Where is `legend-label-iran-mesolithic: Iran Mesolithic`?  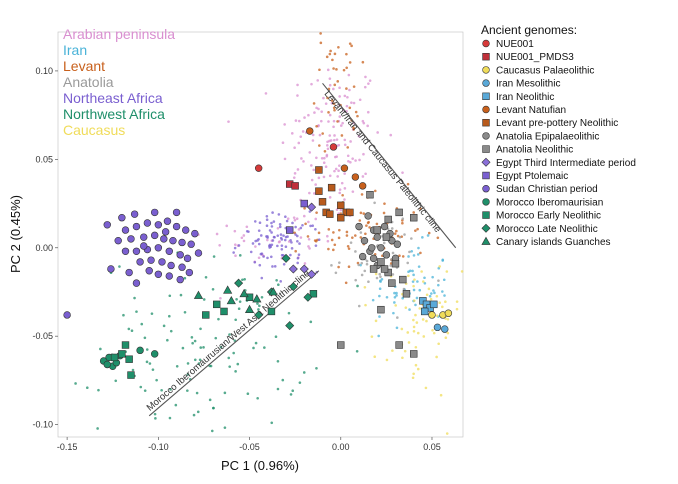 legend-label-iran-mesolithic: Iran Mesolithic is located at coordinates (528, 84).